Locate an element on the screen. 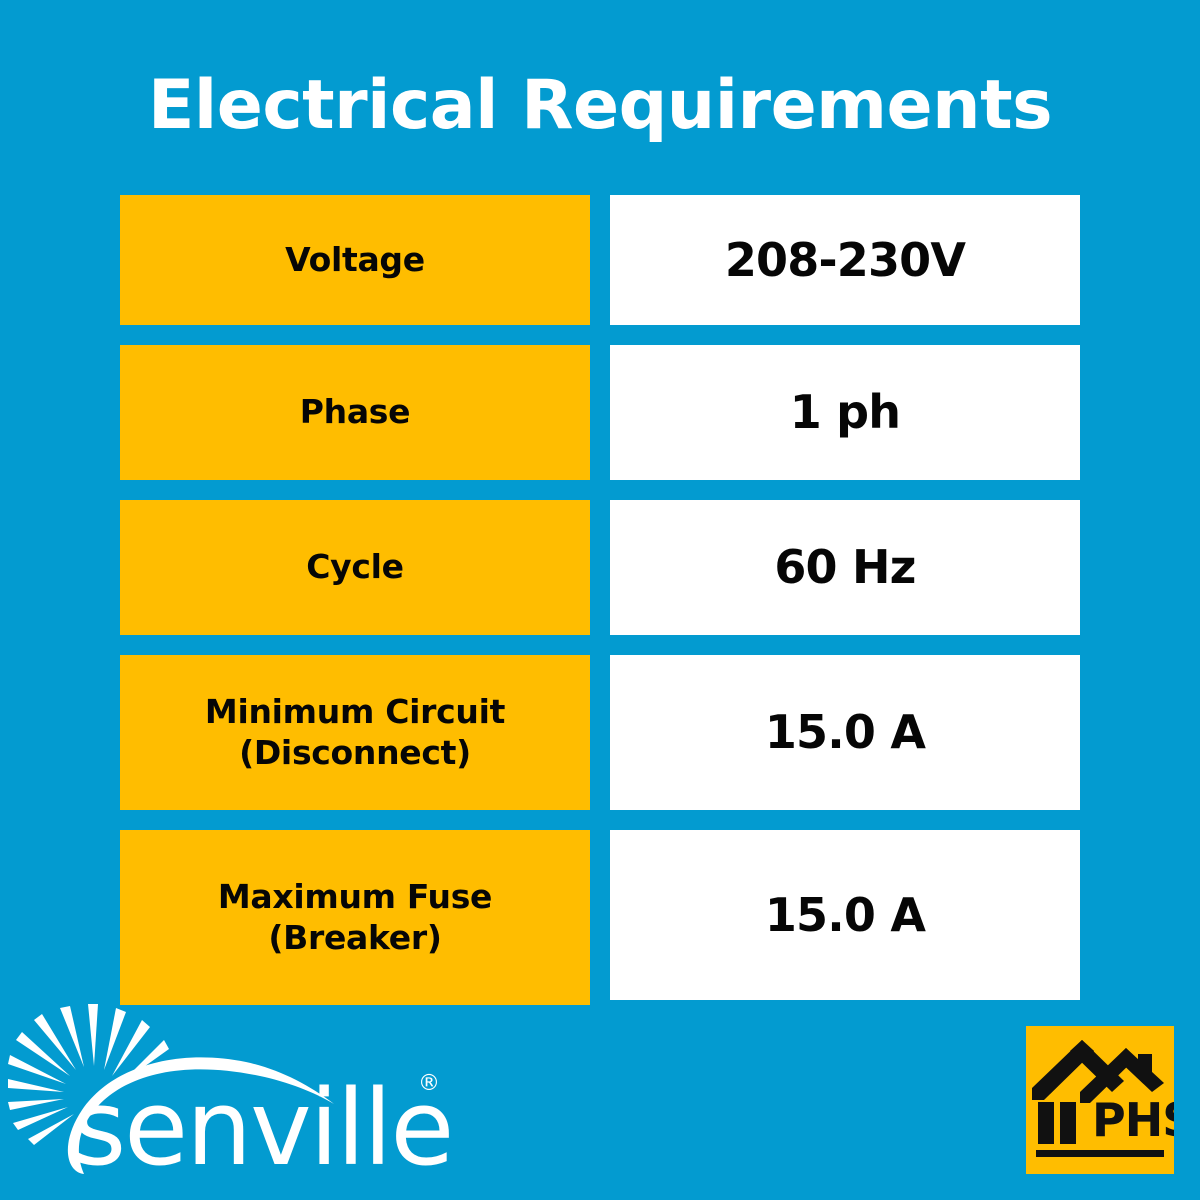 Image resolution: width=1200 pixels, height=1200 pixels. spec-value-text: 1 ph is located at coordinates (845, 412).